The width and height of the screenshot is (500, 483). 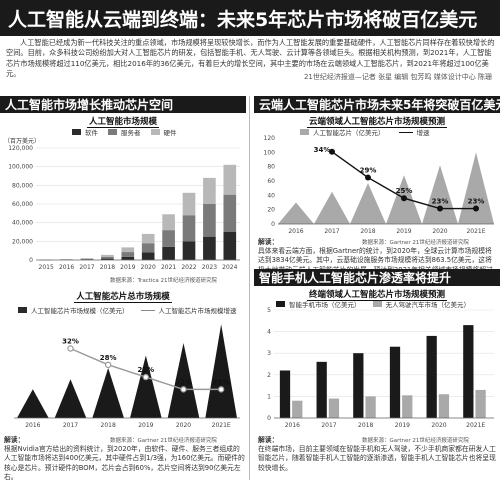 What do you see at coordinates (131, 132) in the screenshot?
I see `legend-label: 服务者` at bounding box center [131, 132].